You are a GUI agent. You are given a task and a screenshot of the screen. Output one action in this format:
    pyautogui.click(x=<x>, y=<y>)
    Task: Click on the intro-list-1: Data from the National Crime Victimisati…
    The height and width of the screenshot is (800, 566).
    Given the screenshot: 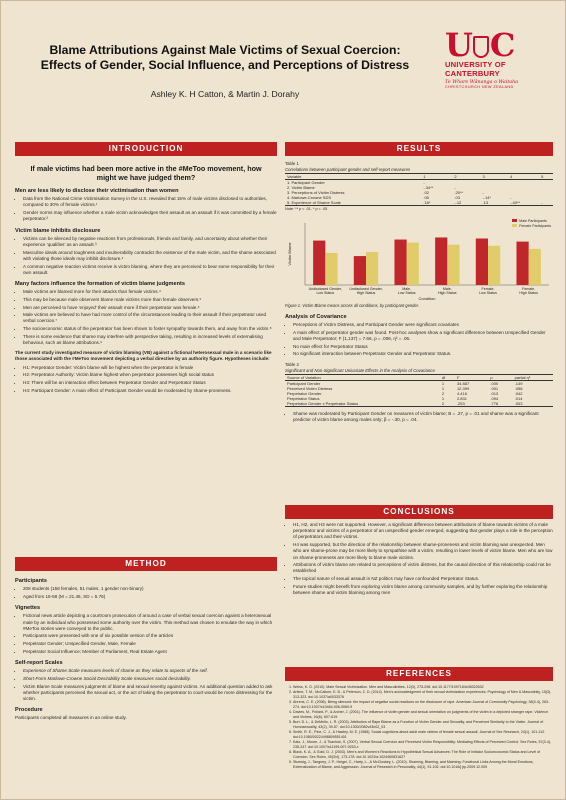 What is the action you would take?
    pyautogui.click(x=146, y=209)
    